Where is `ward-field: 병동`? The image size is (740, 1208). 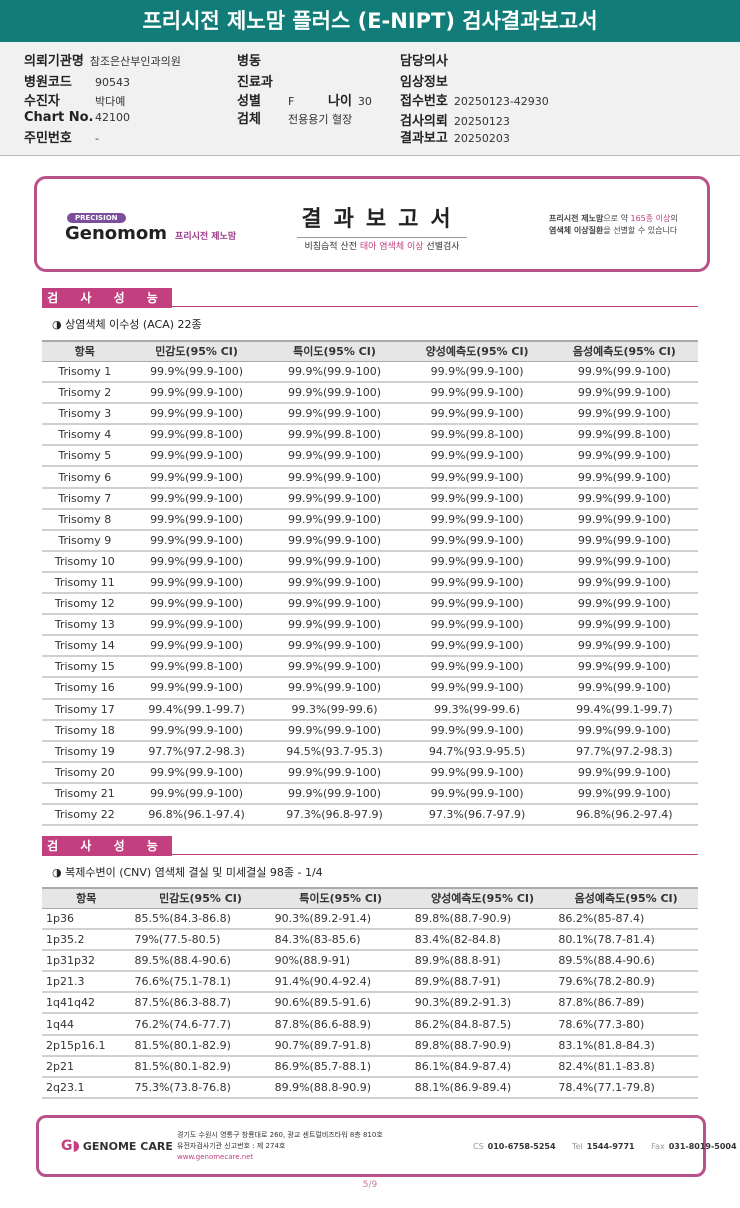 ward-field: 병동 is located at coordinates (249, 59).